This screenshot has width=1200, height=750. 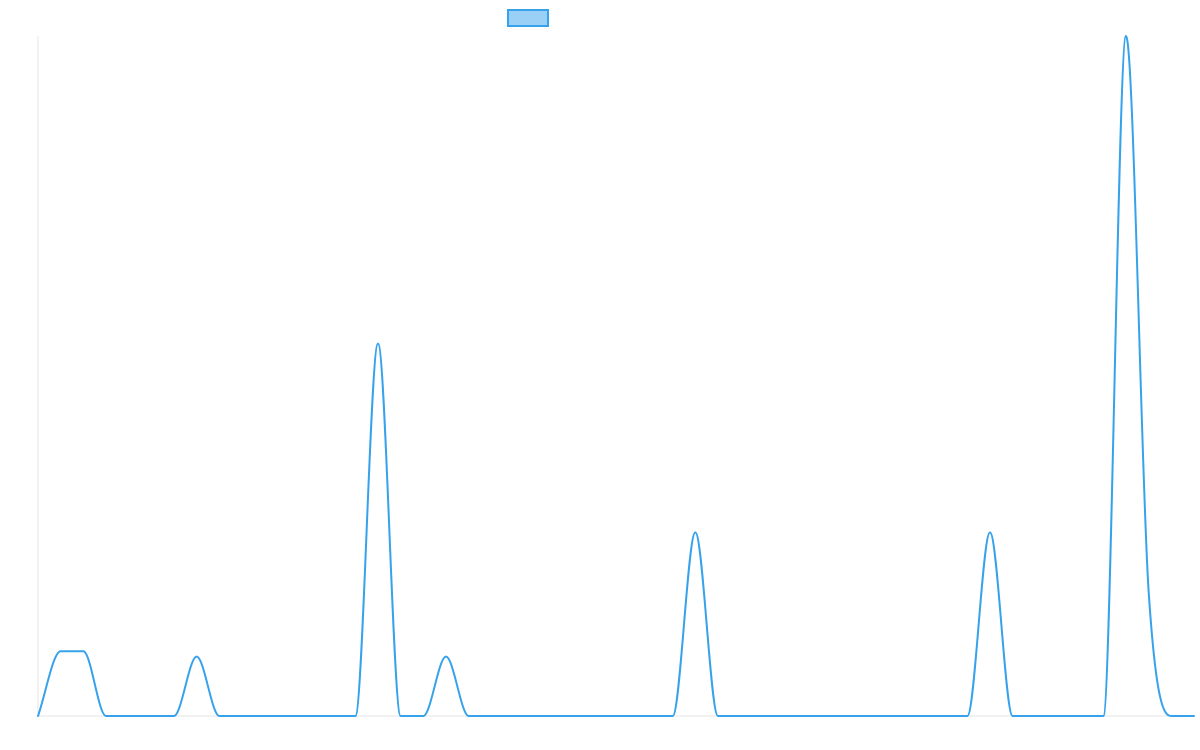 I want to click on legend-swatch, so click(x=528, y=18).